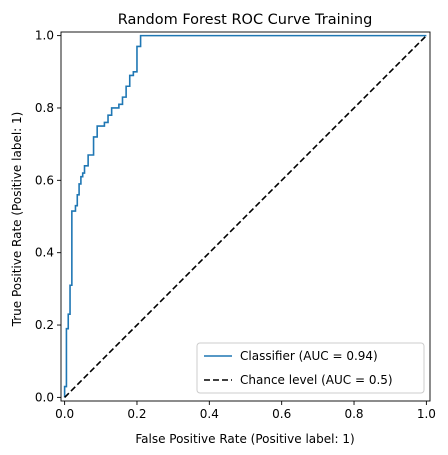 This screenshot has height=455, width=448. Describe the element at coordinates (44, 108) in the screenshot. I see `y-tick-label: 0.8` at that location.